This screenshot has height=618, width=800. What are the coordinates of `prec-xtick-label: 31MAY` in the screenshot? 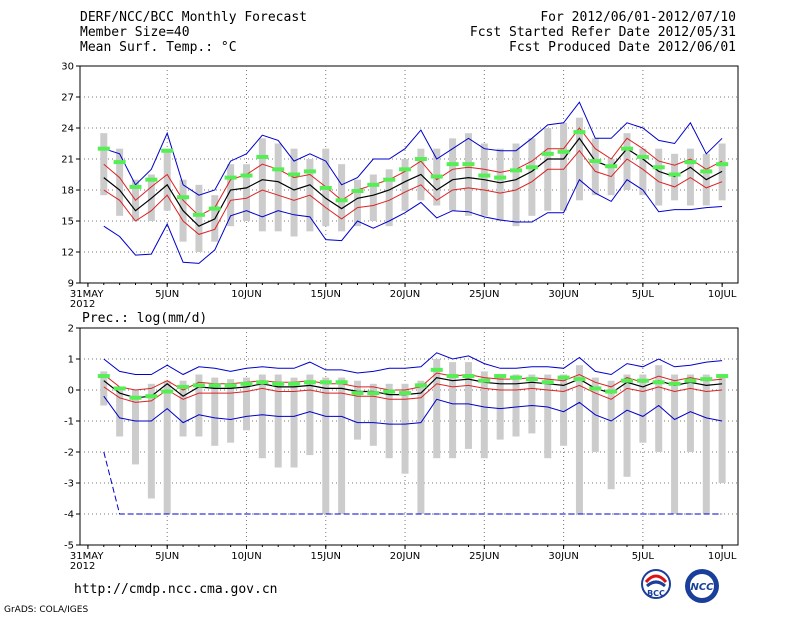 It's located at (87, 556).